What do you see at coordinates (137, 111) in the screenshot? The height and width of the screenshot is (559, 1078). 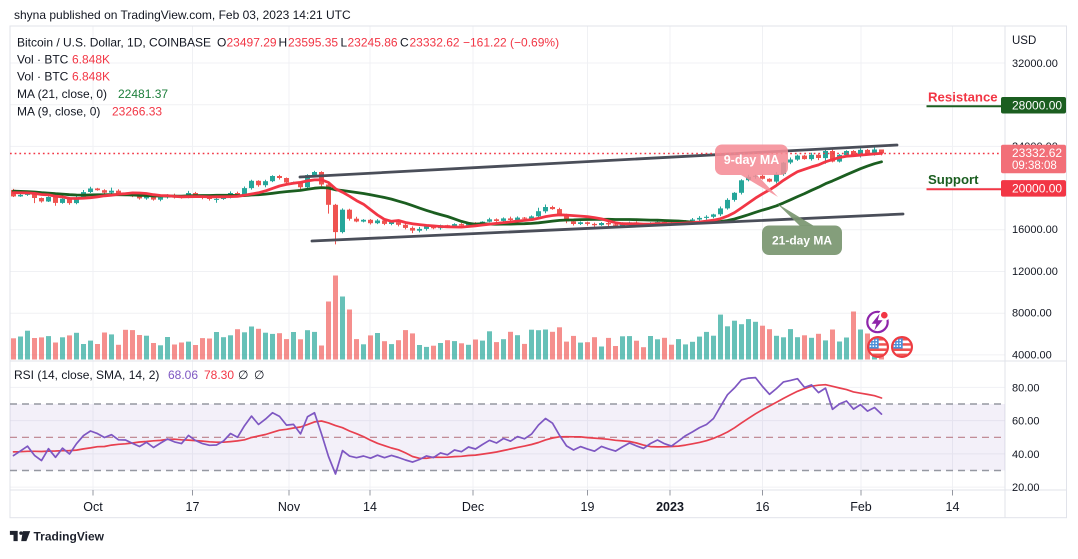 I see `svg-text: 23266.33` at bounding box center [137, 111].